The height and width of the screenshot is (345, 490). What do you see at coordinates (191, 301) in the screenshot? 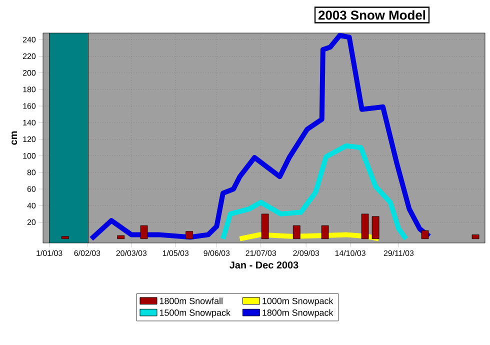
I see `legend-label: 1800m Snowfall` at bounding box center [191, 301].